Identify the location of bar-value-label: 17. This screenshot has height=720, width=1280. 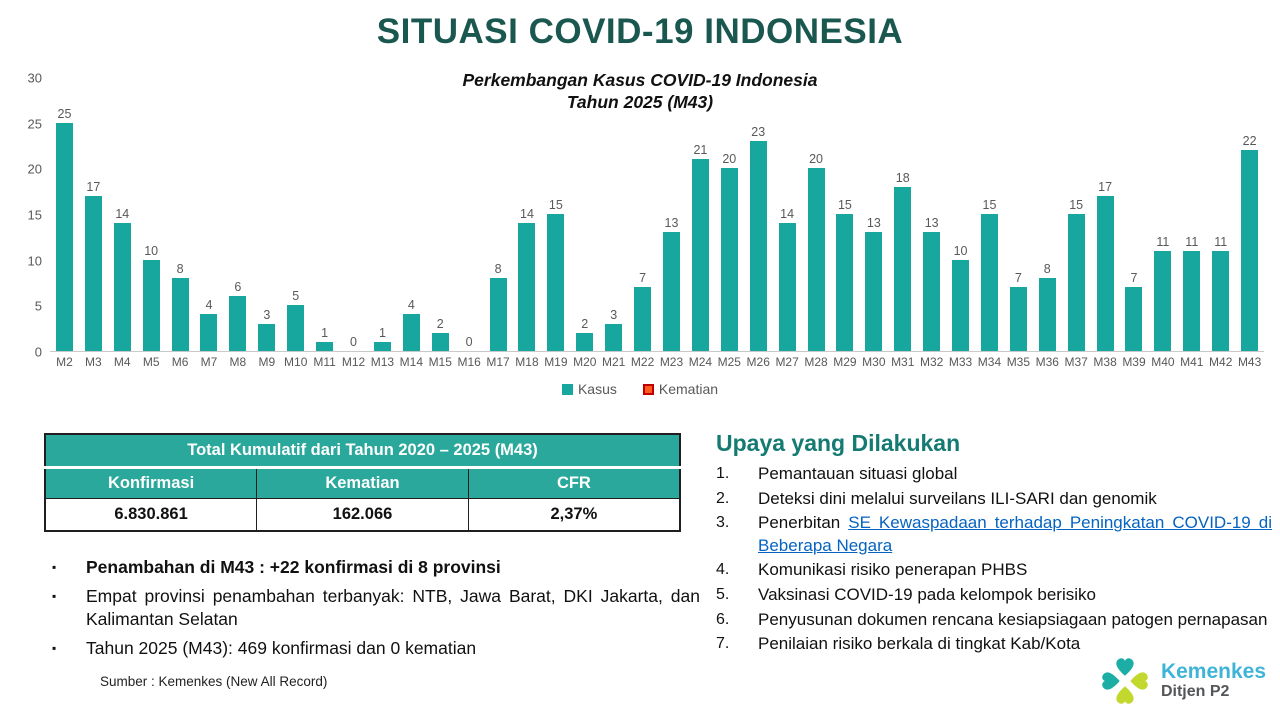
(93, 186).